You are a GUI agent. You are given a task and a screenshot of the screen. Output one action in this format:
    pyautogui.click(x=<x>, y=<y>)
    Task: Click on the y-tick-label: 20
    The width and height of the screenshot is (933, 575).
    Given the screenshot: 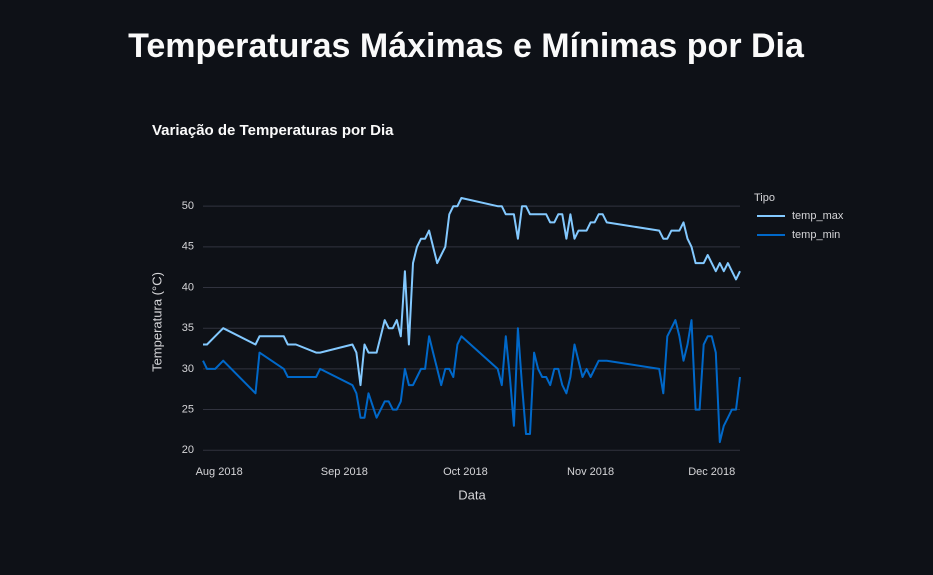 What is the action you would take?
    pyautogui.click(x=188, y=450)
    